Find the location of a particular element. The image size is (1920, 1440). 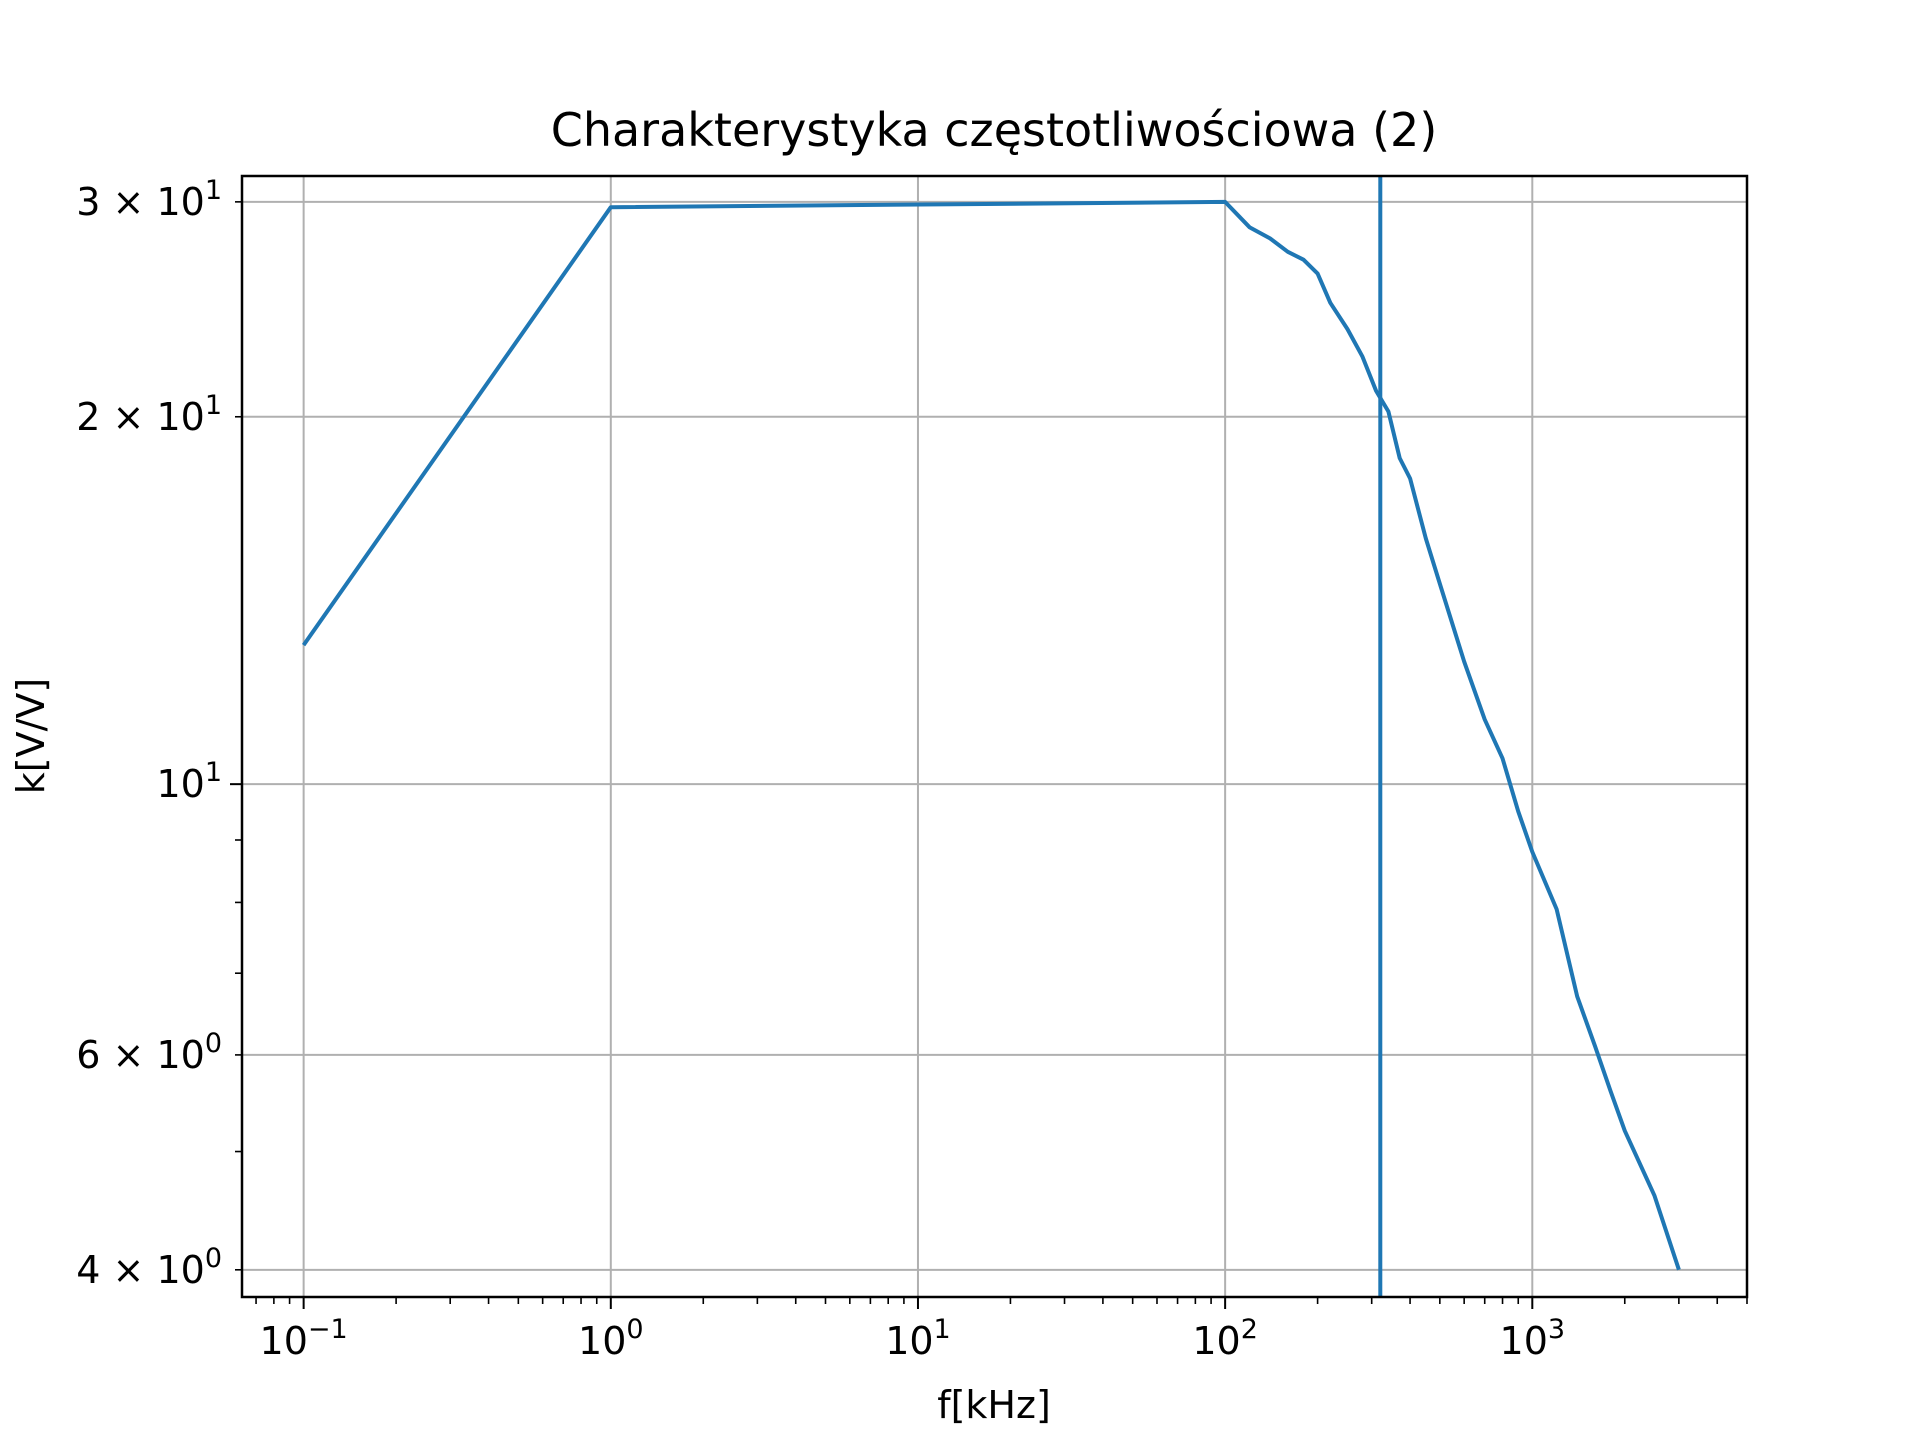

y-tick-mantissa: 2 × 10 is located at coordinates (140, 417).